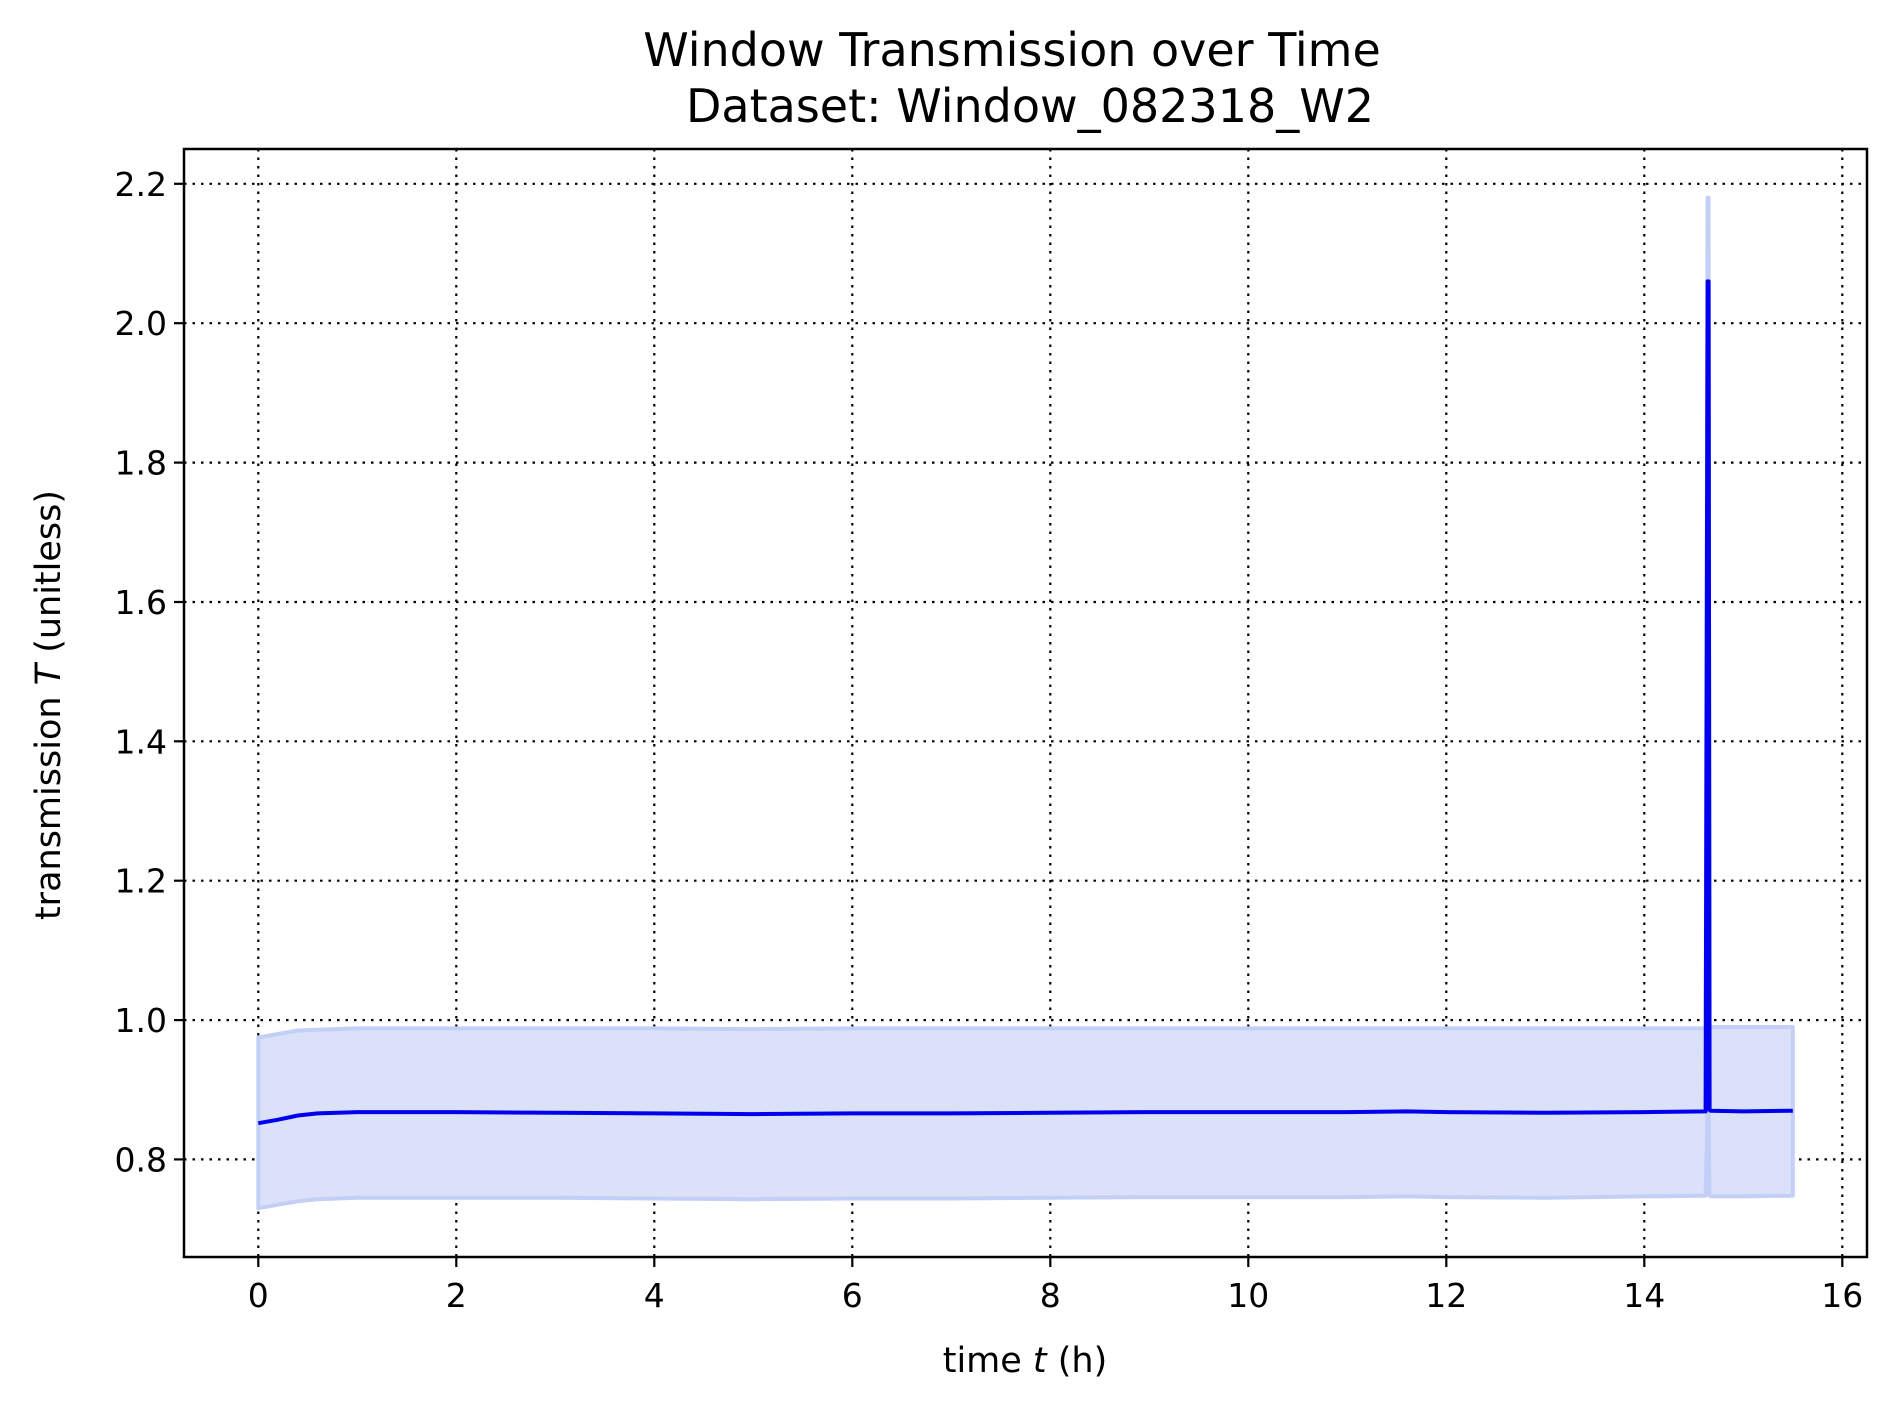 The image size is (1887, 1414). I want to click on x-tick-label: 8, so click(1050, 1295).